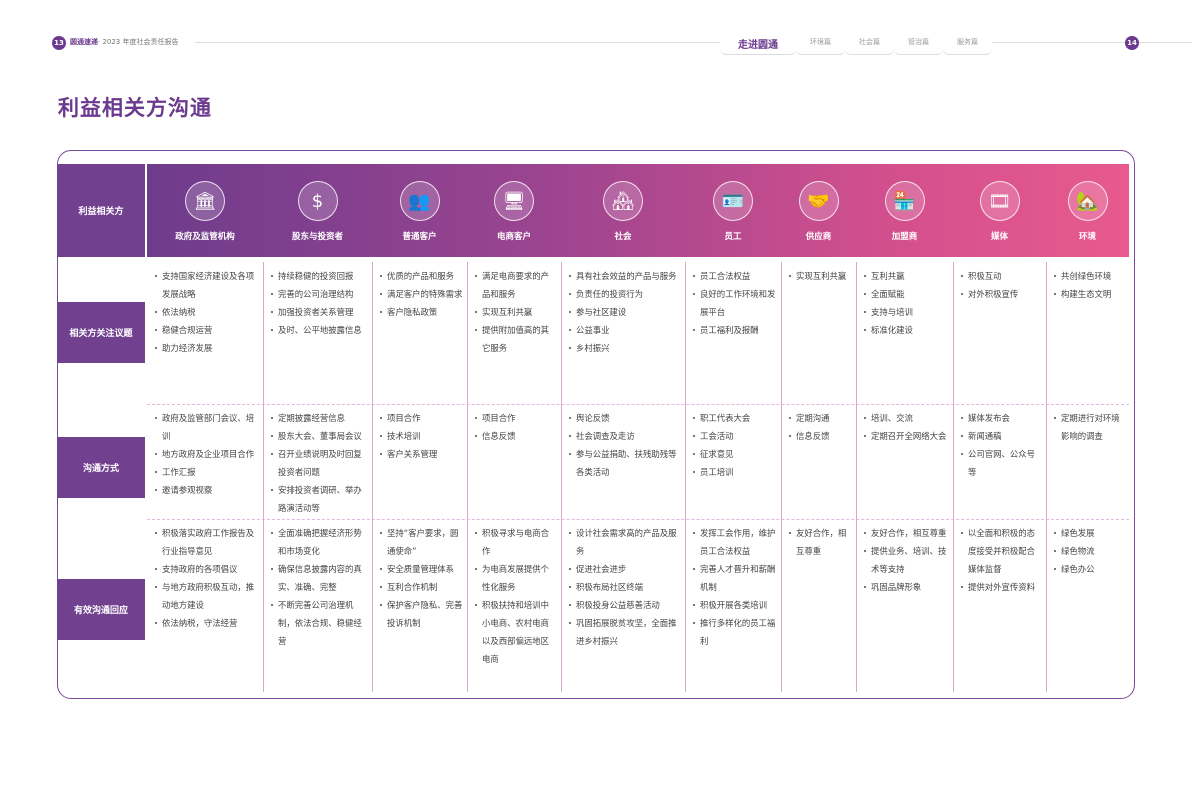 The width and height of the screenshot is (1192, 808). I want to click on bullet-item: 标准化建设, so click(906, 330).